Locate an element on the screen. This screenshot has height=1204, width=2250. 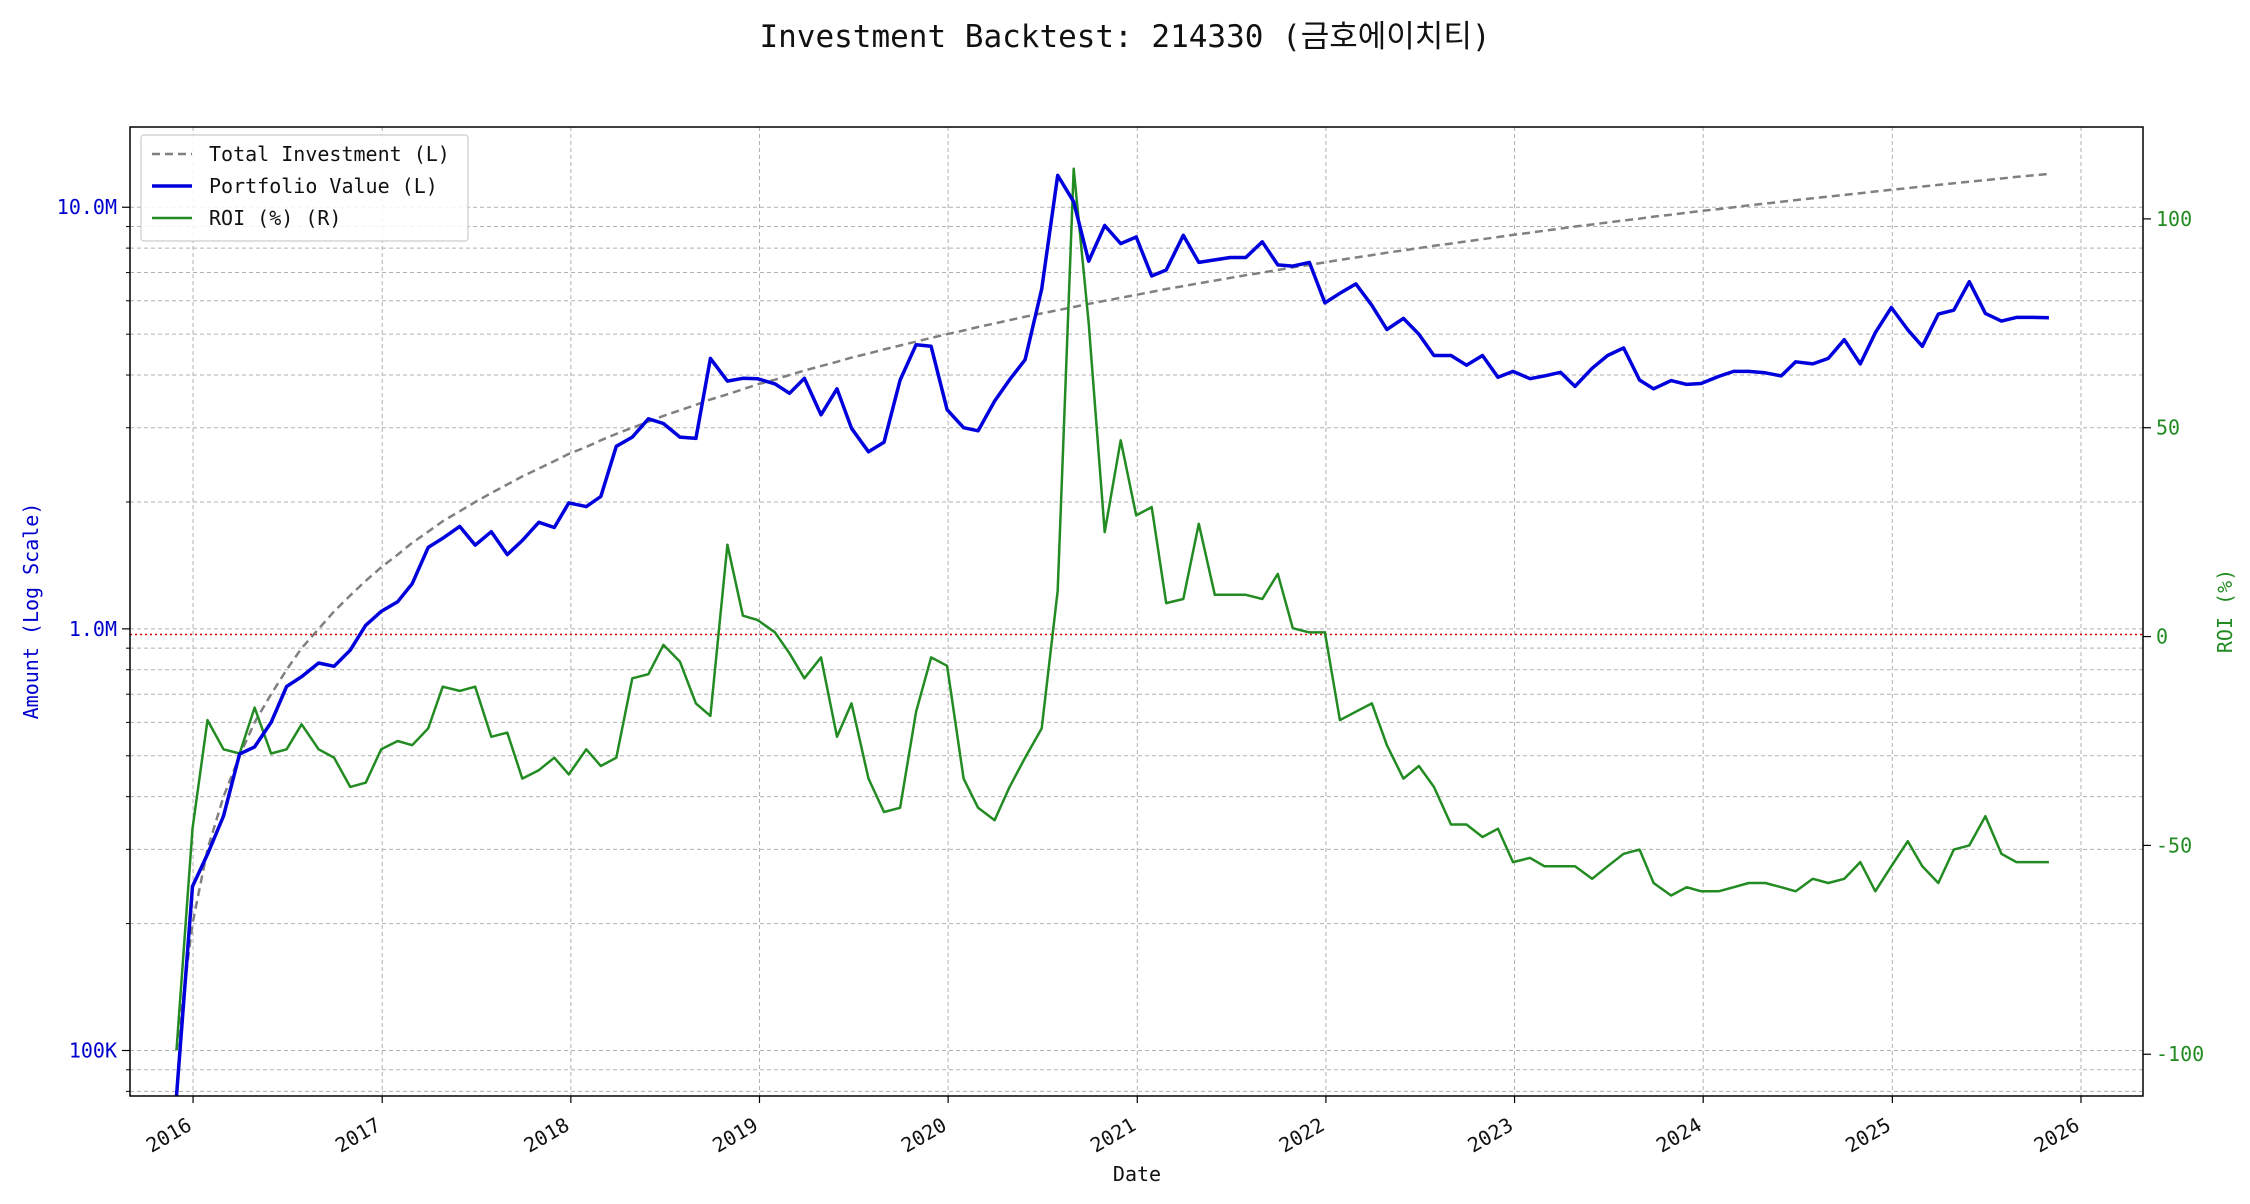
right-y-axis-label: ROI (%) is located at coordinates (2225, 611).